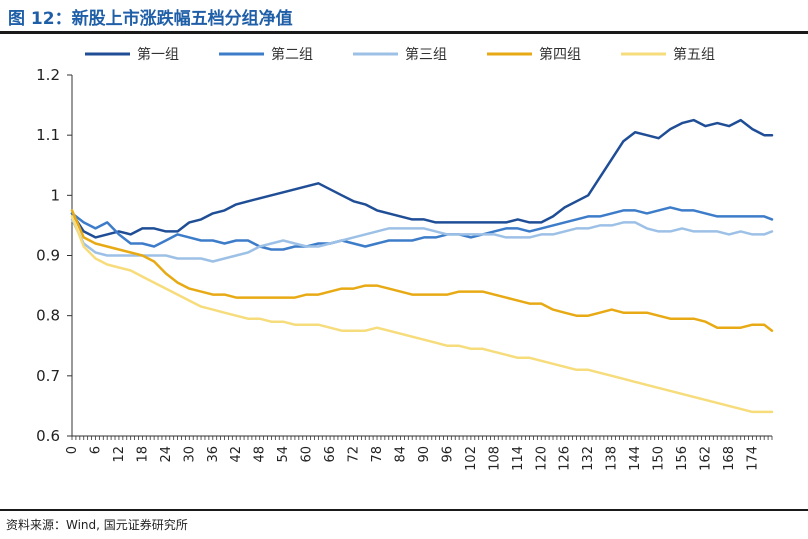  Describe the element at coordinates (266, 54) in the screenshot. I see `legend-item-2: 第二组` at that location.